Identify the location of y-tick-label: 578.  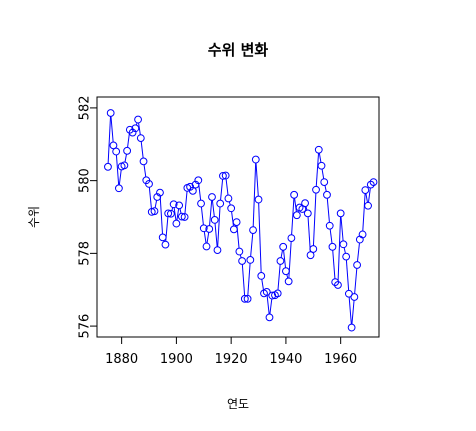
(85, 253).